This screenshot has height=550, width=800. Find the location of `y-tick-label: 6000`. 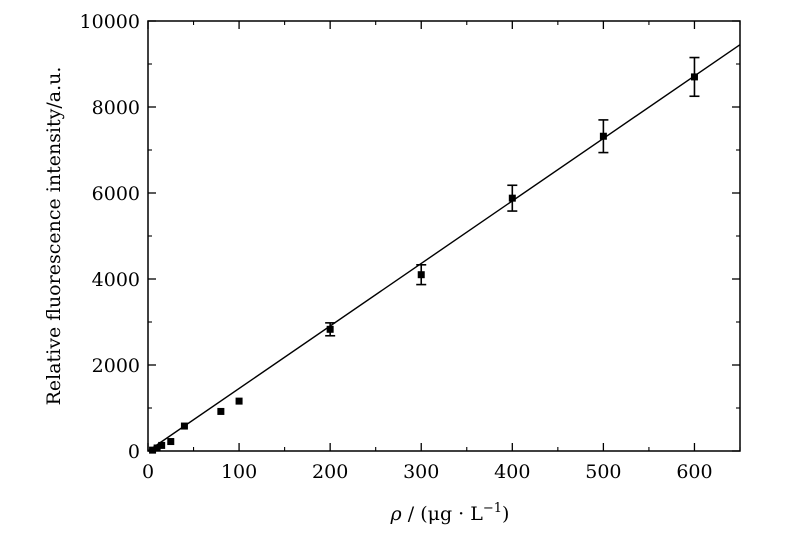

y-tick-label: 6000 is located at coordinates (116, 194).